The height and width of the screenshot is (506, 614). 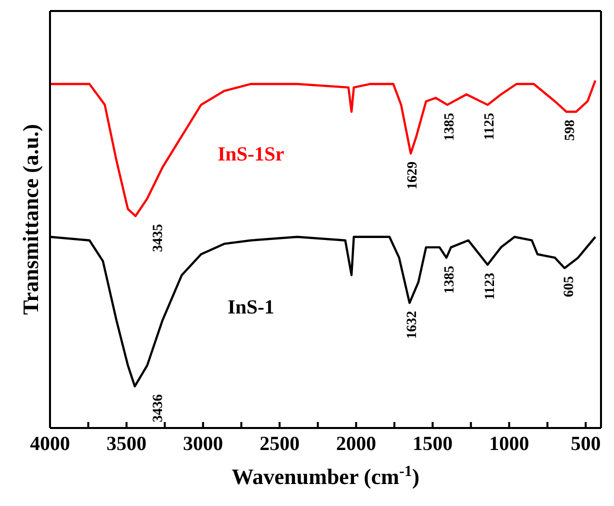 I want to click on annotation: 605, so click(x=570, y=287).